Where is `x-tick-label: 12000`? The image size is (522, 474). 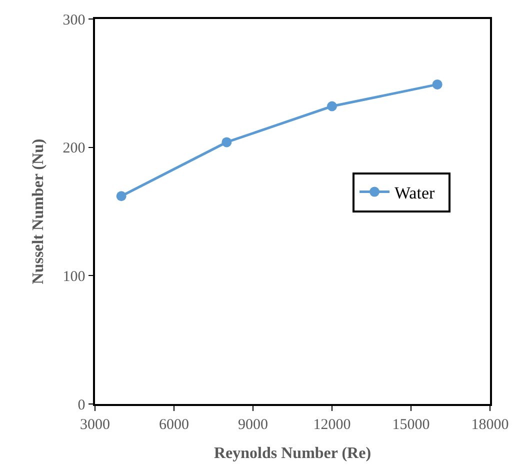
x-tick-label: 12000 is located at coordinates (332, 424).